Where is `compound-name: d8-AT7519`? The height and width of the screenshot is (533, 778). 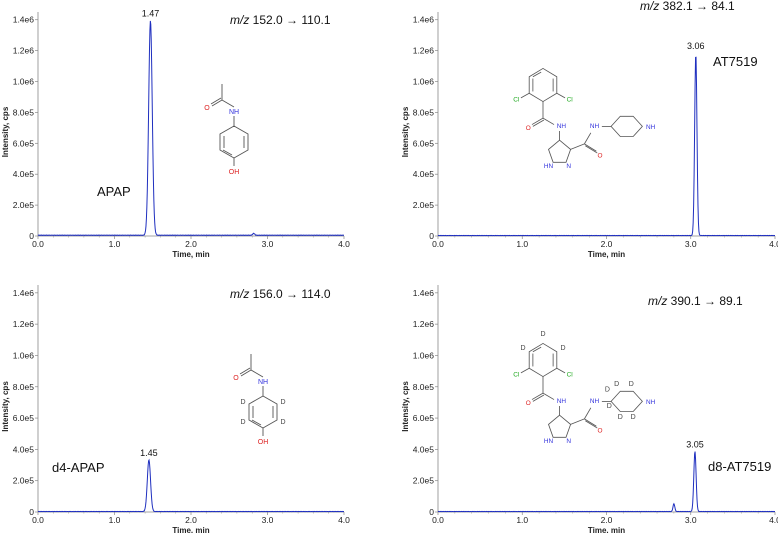
compound-name: d8-AT7519 is located at coordinates (739, 466).